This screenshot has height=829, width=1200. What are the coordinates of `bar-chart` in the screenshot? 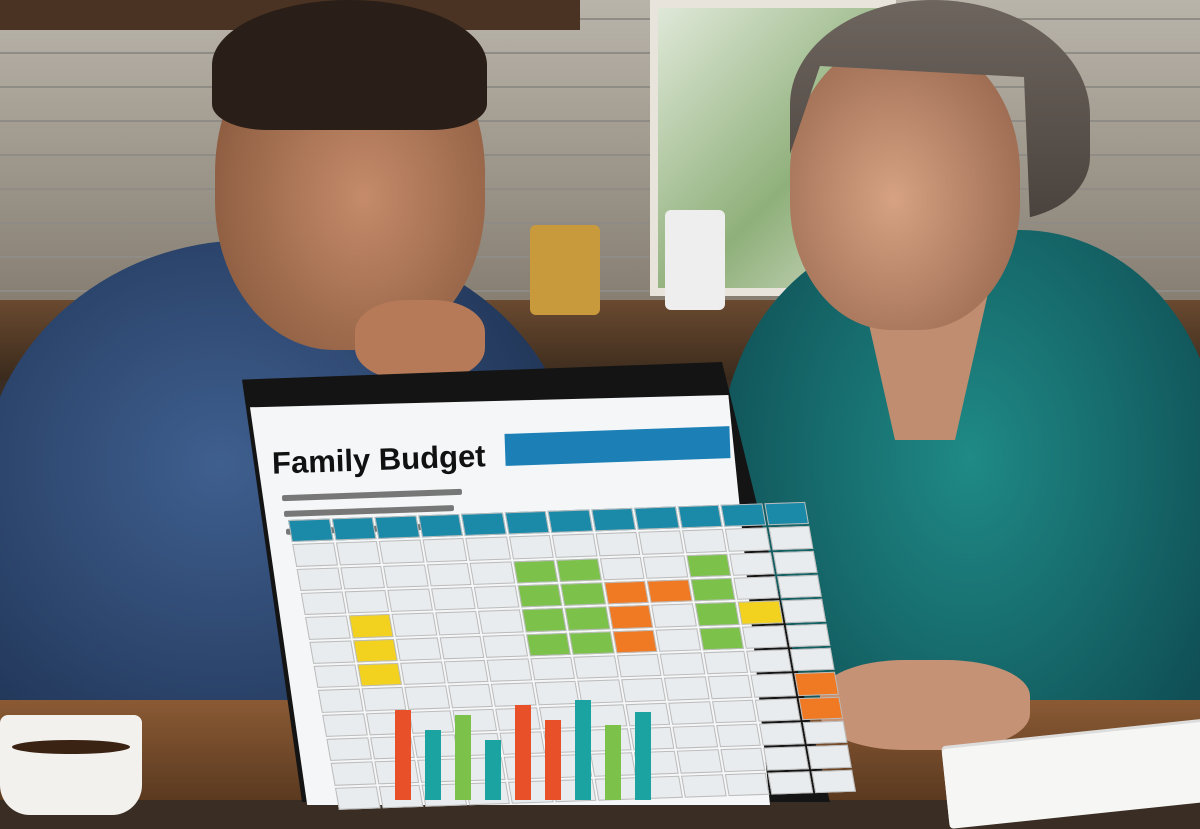 It's located at (545, 750).